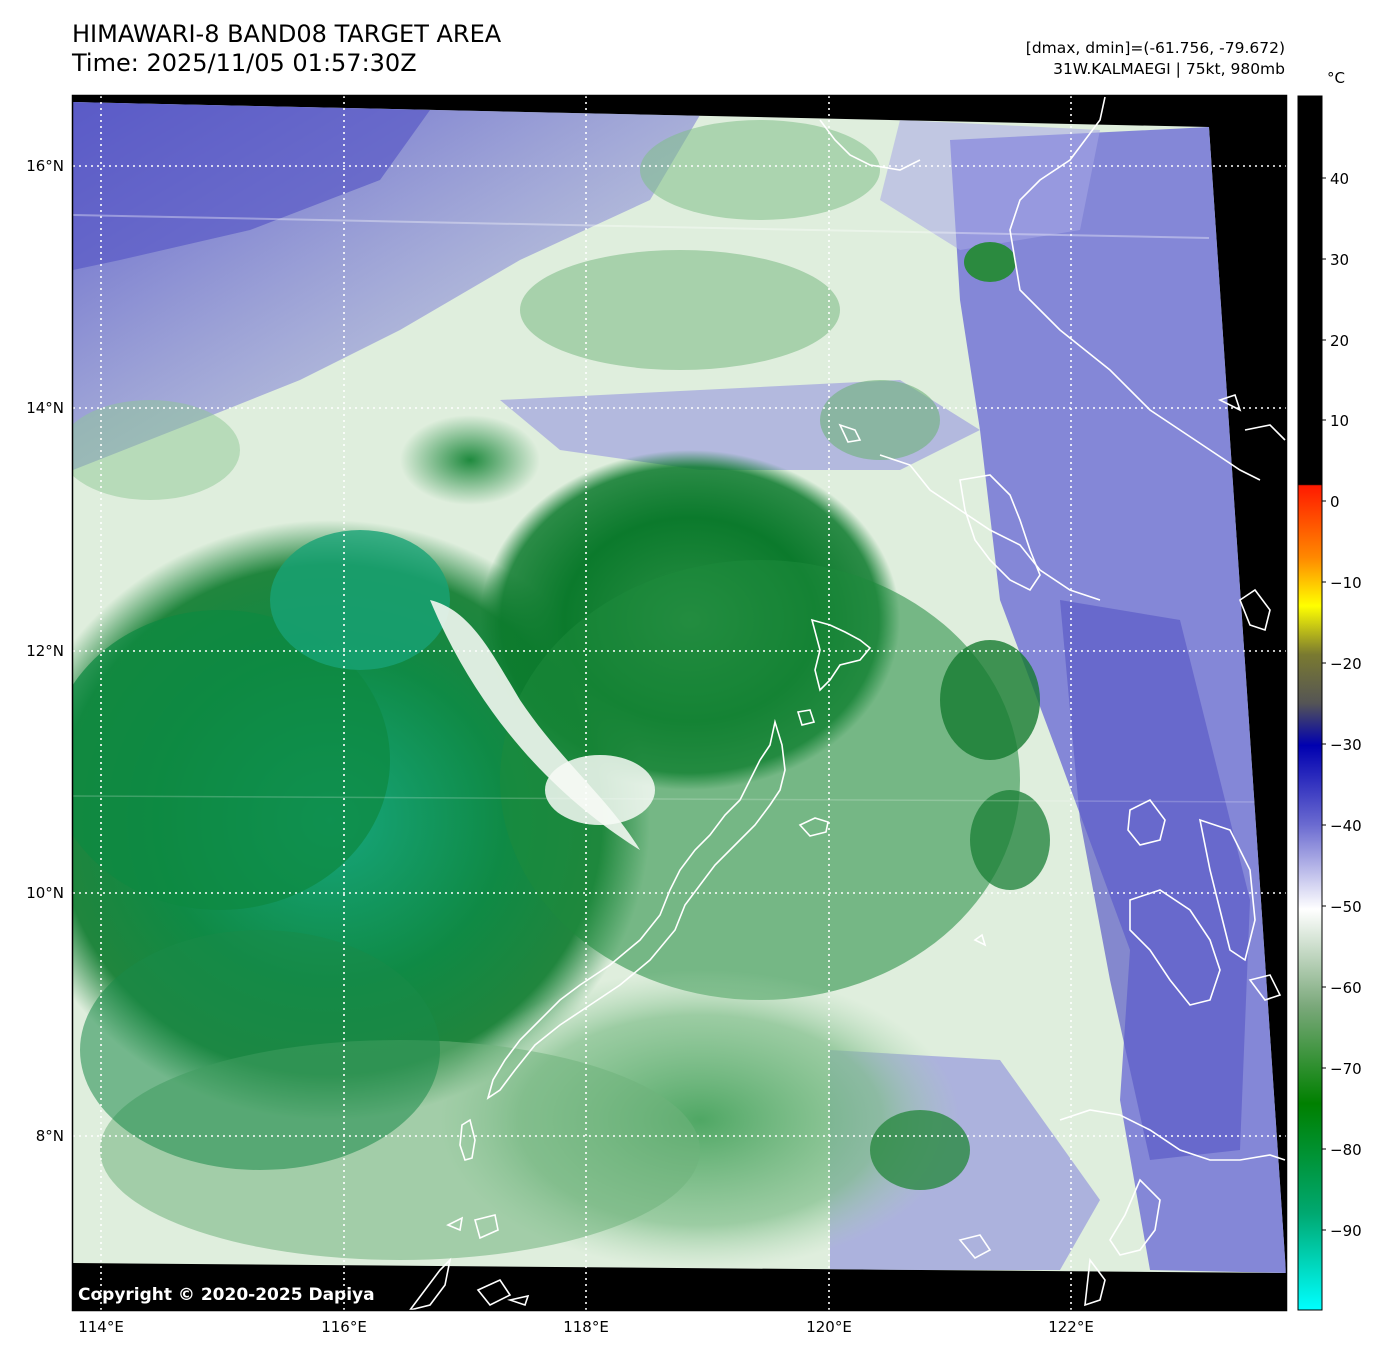 The image size is (1390, 1359). Describe the element at coordinates (101, 1327) in the screenshot. I see `lon-label: 114°E` at that location.